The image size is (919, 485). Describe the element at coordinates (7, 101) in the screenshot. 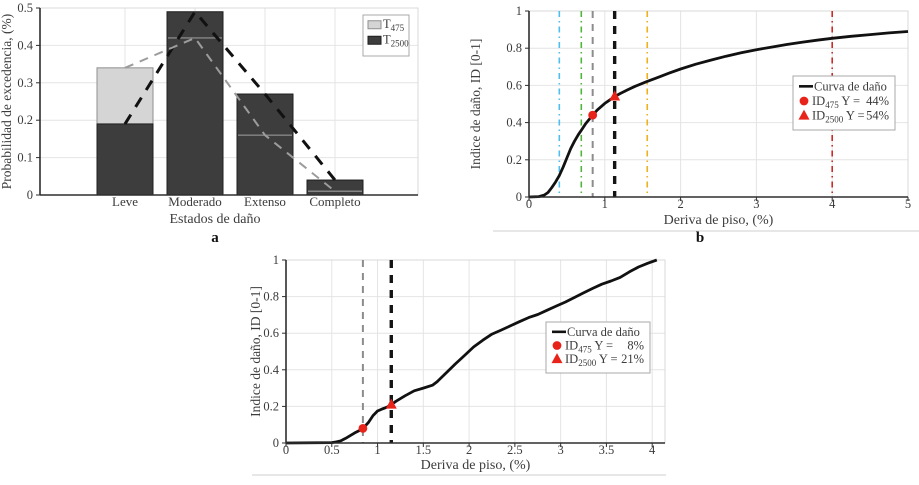

I see `y-axis-title: Probabilidad de excedencia, (%)` at that location.